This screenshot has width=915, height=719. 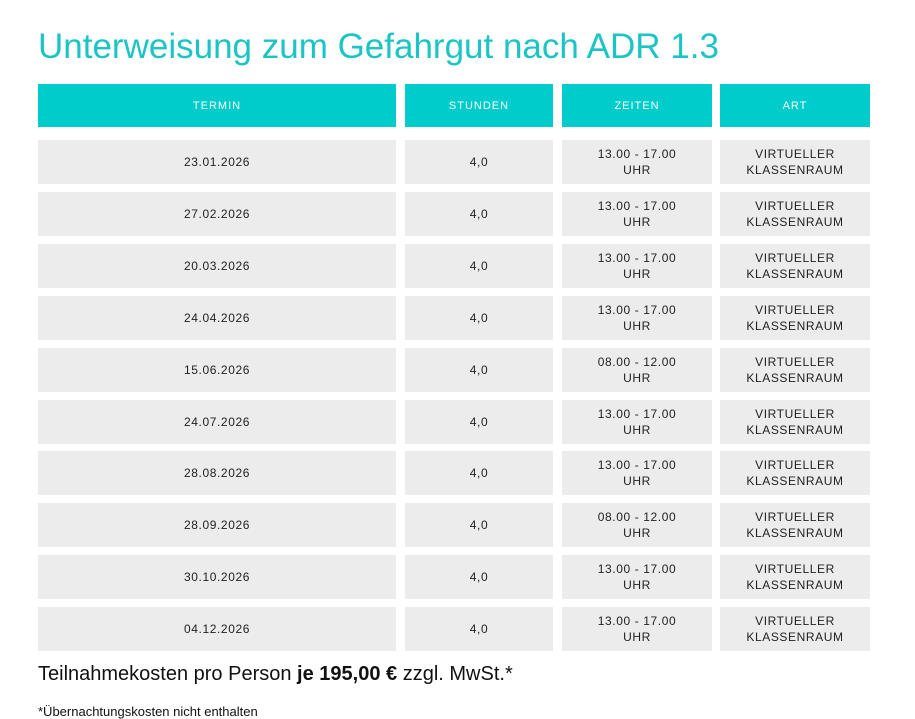 What do you see at coordinates (217, 577) in the screenshot?
I see `table-cell: 30.10.2026` at bounding box center [217, 577].